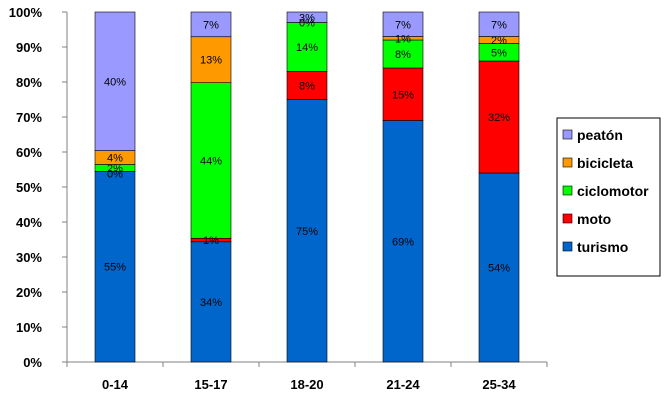  Describe the element at coordinates (29, 222) in the screenshot. I see `y-tick-label: 40%` at that location.